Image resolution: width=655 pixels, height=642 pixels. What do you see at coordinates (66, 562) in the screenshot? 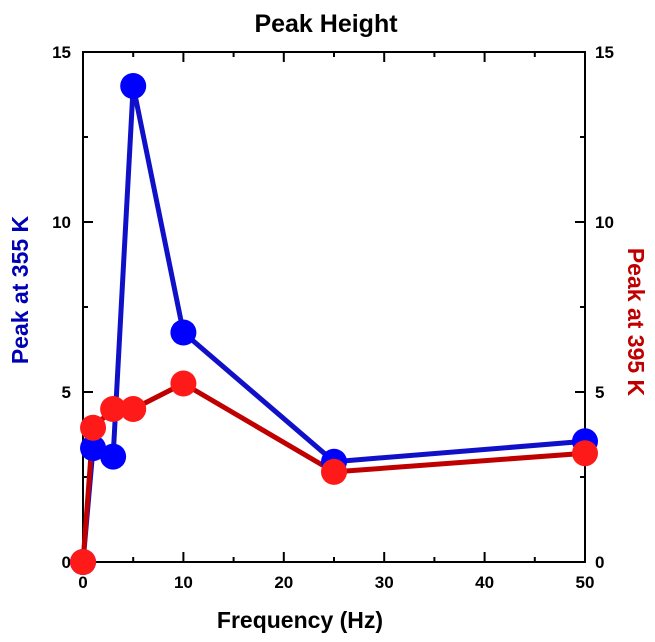
I see `y-tick-label-left: 0` at bounding box center [66, 562].